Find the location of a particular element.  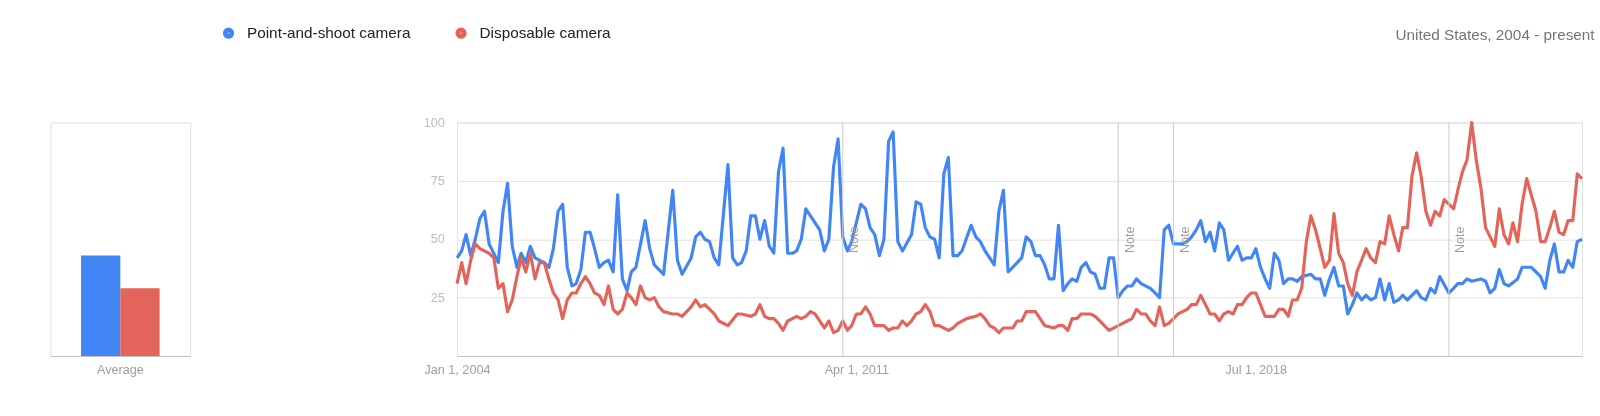

legend-label: Disposable camera is located at coordinates (545, 32).